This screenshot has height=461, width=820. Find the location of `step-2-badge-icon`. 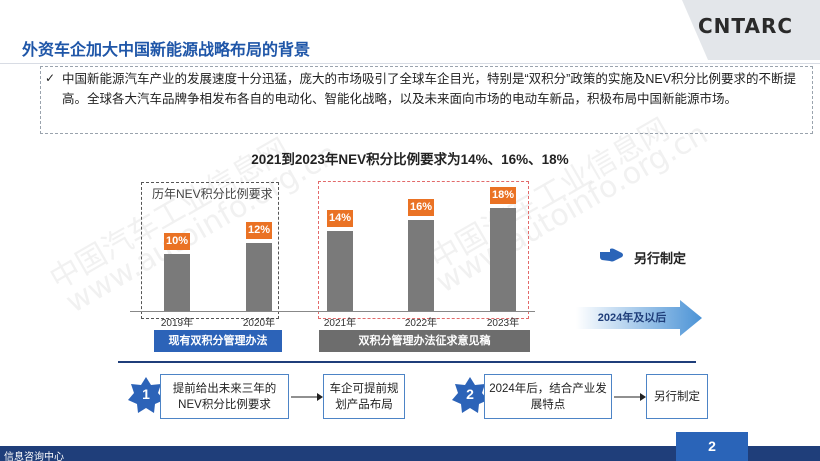

step-2-badge-icon is located at coordinates (470, 395).